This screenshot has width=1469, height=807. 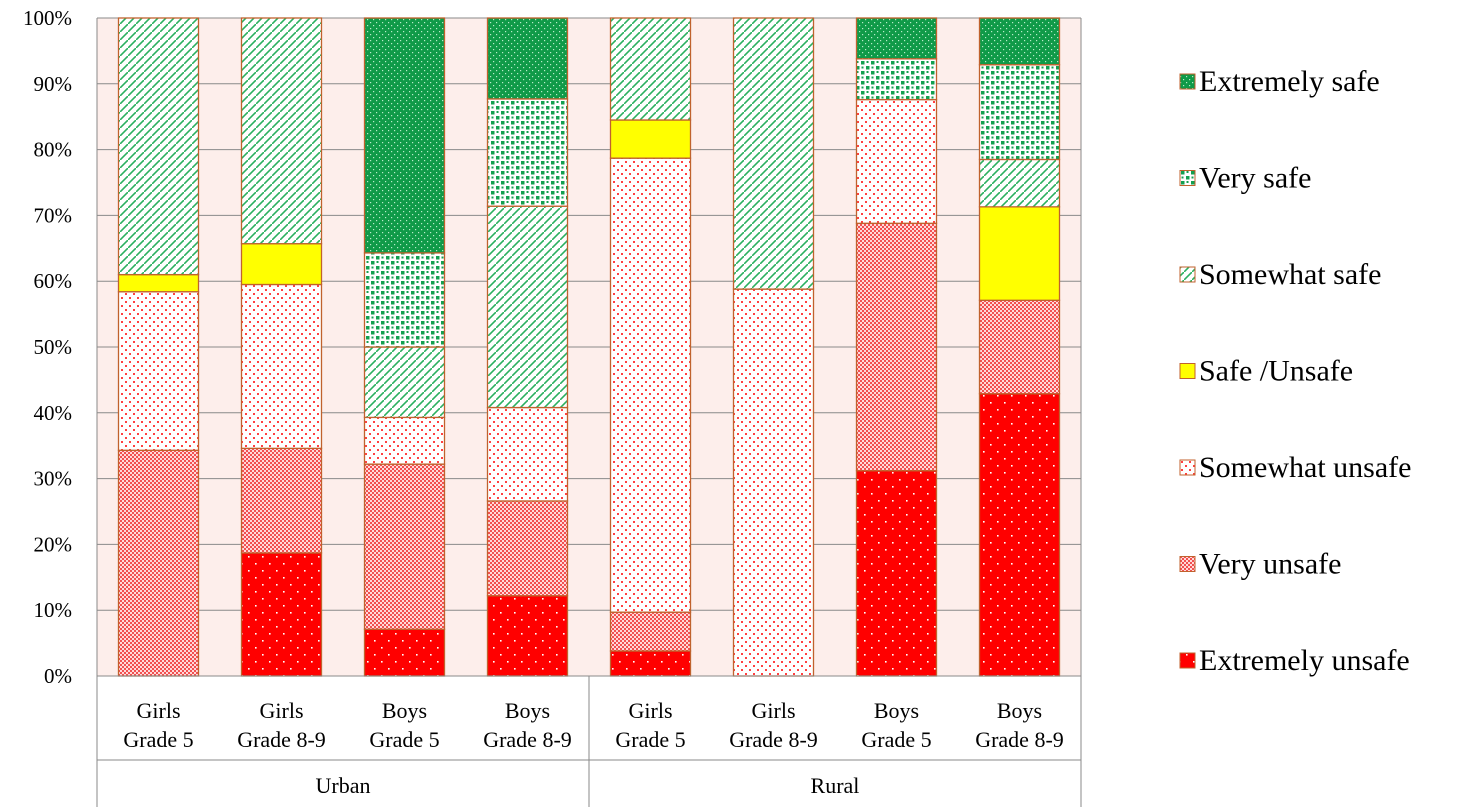 What do you see at coordinates (1255, 178) in the screenshot?
I see `legend-label-very-safe: Very safe` at bounding box center [1255, 178].